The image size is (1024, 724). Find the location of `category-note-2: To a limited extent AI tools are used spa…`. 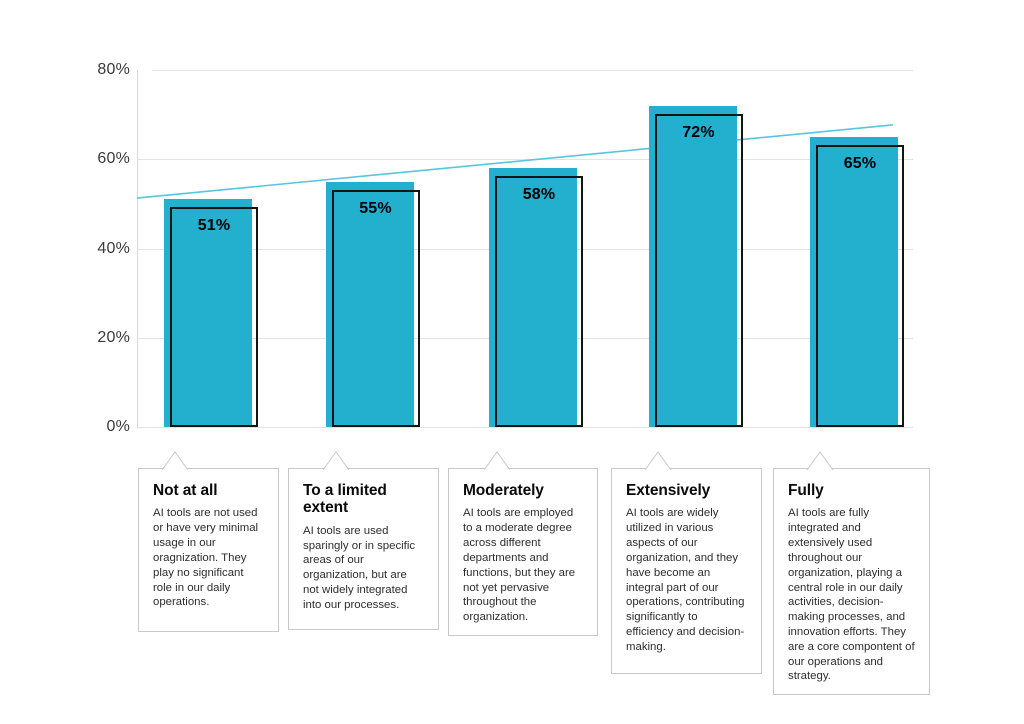

category-note-2: To a limited extent AI tools are used spa… is located at coordinates (363, 540).